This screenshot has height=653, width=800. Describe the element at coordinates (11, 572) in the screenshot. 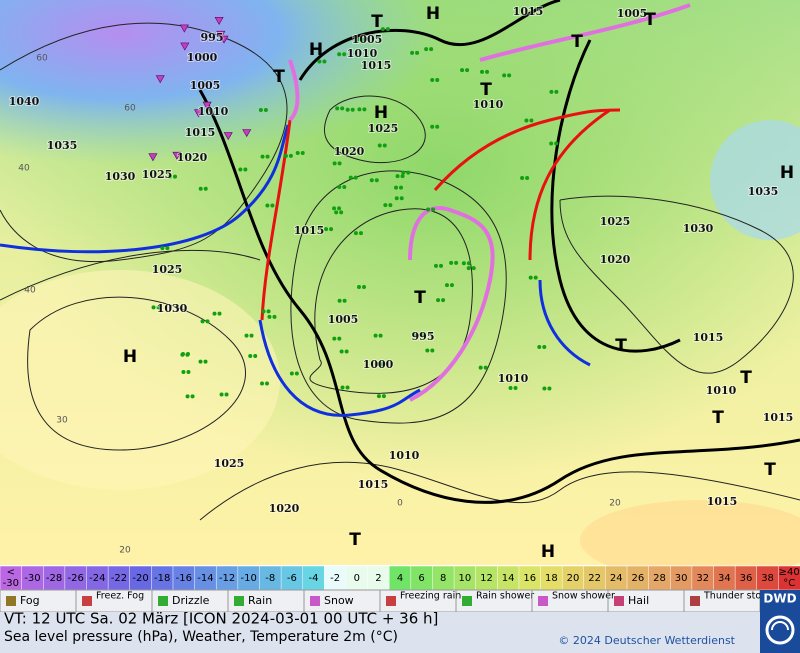

I see `colorbar-label: <` at that location.